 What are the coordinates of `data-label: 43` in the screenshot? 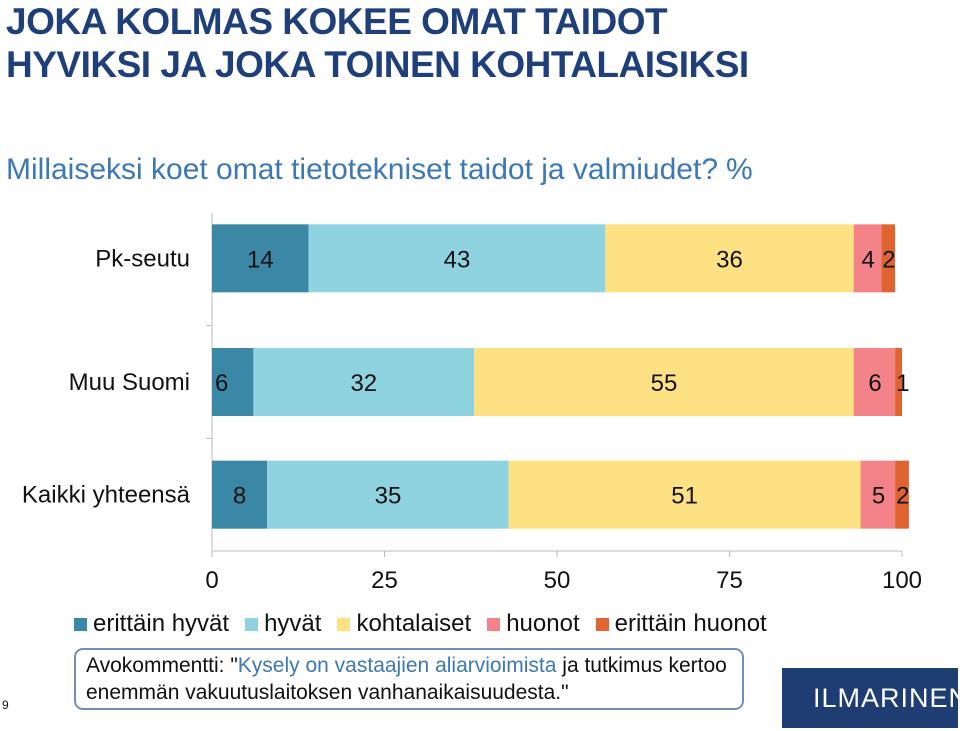 It's located at (457, 259).